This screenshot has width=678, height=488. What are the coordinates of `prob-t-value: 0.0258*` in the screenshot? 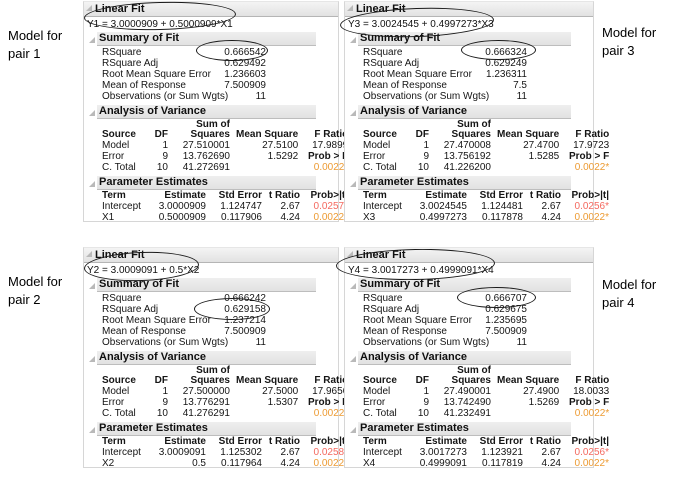 It's located at (330, 452).